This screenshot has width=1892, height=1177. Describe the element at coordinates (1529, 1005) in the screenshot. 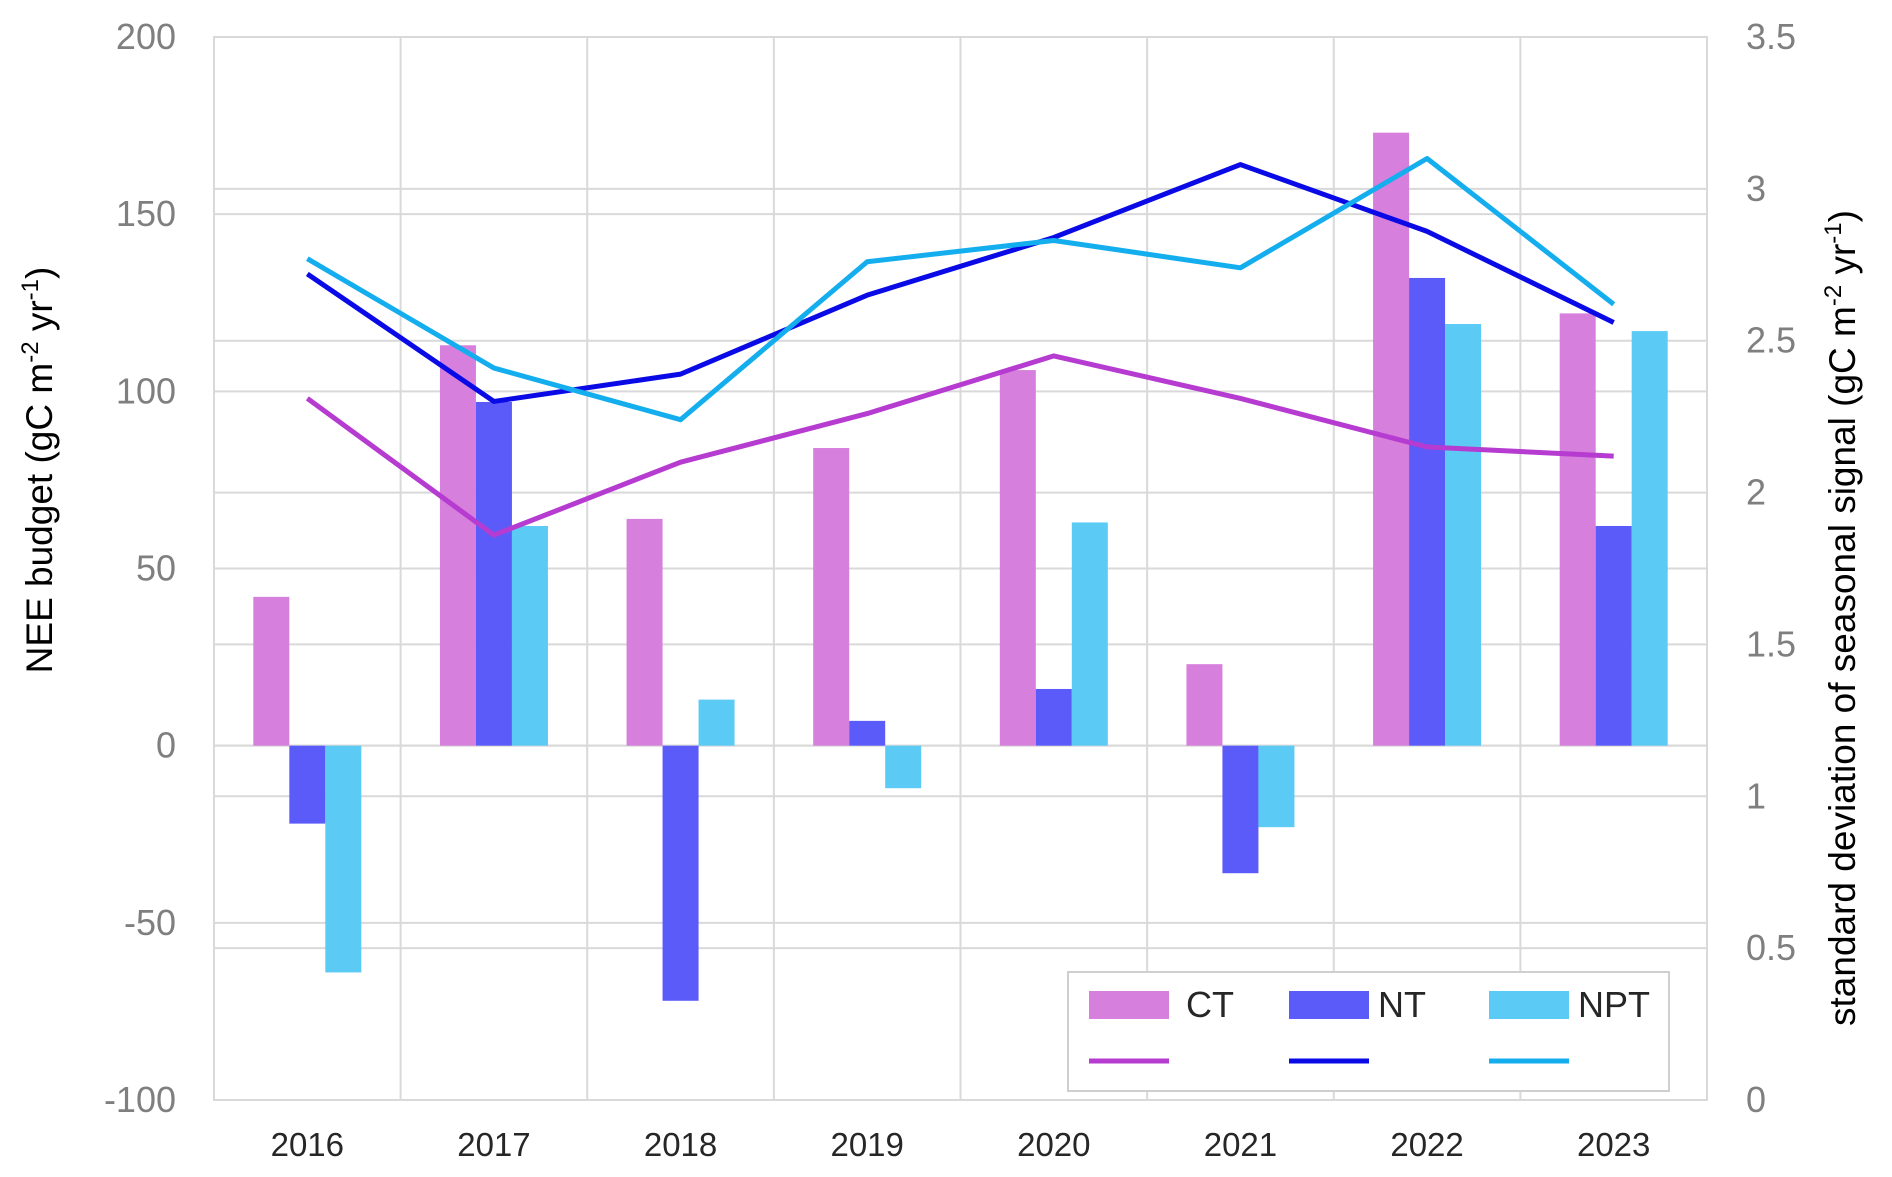

I see `legend-swatch-npt-bar` at that location.